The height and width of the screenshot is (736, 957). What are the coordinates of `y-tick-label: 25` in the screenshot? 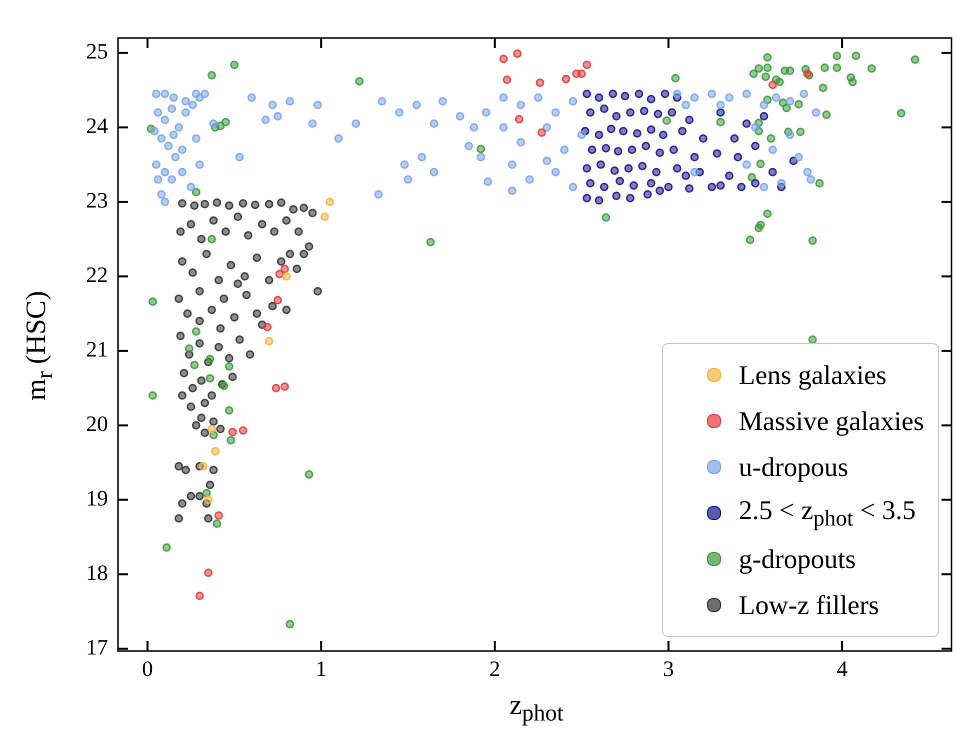 It's located at (97, 51).